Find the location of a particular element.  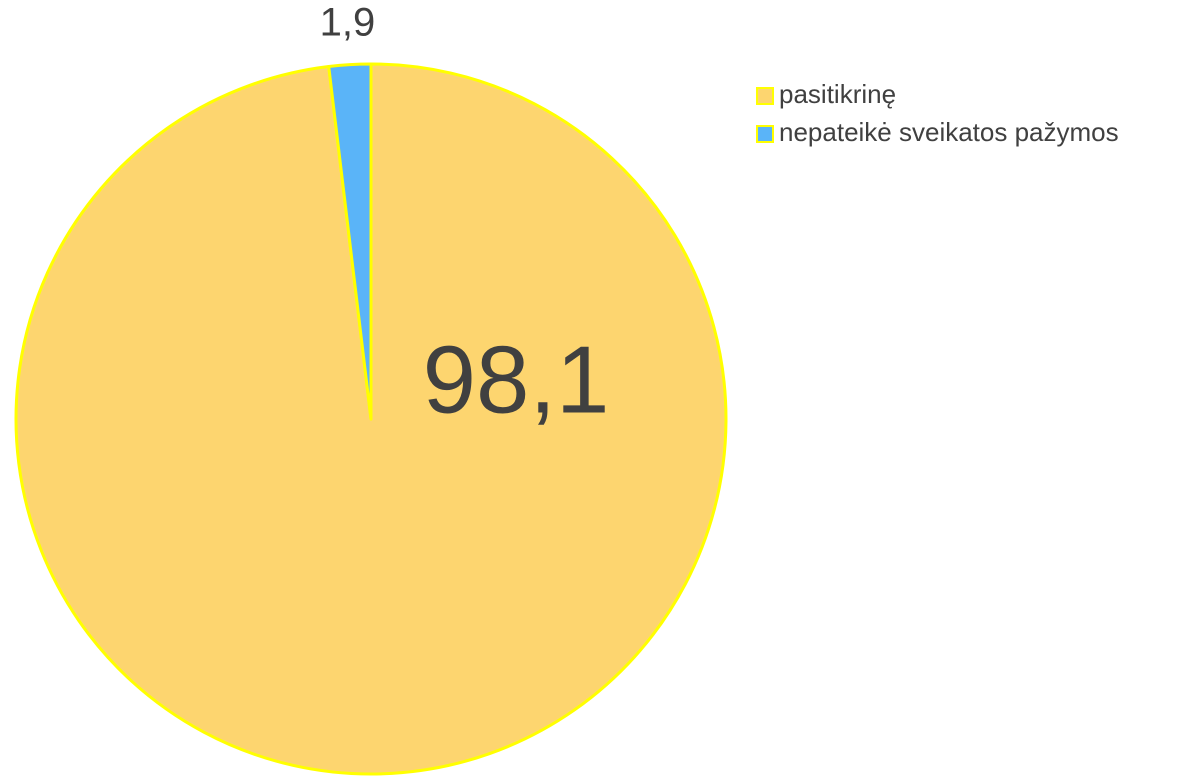

legend-label: pasitikrinę is located at coordinates (837, 94).